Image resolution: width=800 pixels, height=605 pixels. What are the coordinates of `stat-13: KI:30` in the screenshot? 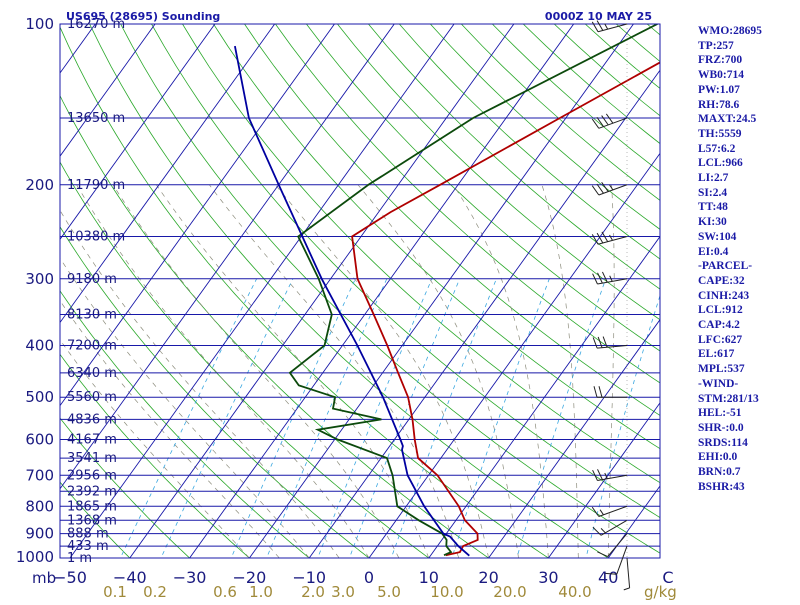 It's located at (748, 222).